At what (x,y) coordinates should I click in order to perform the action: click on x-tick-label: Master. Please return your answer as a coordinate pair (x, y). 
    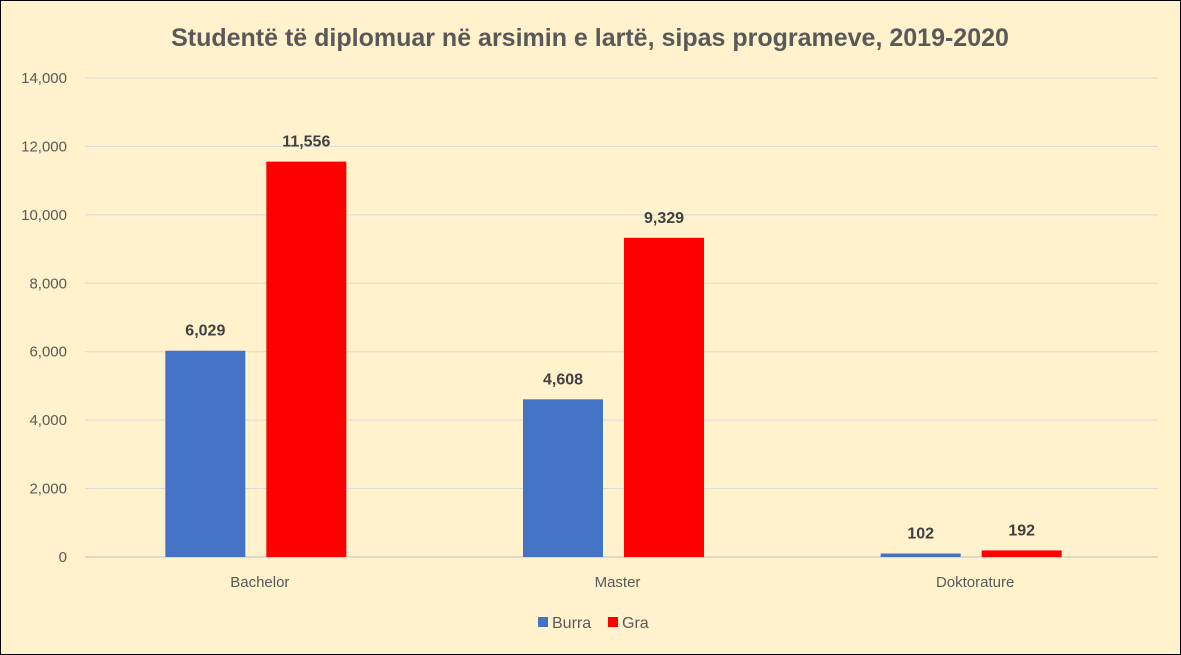
    Looking at the image, I should click on (618, 582).